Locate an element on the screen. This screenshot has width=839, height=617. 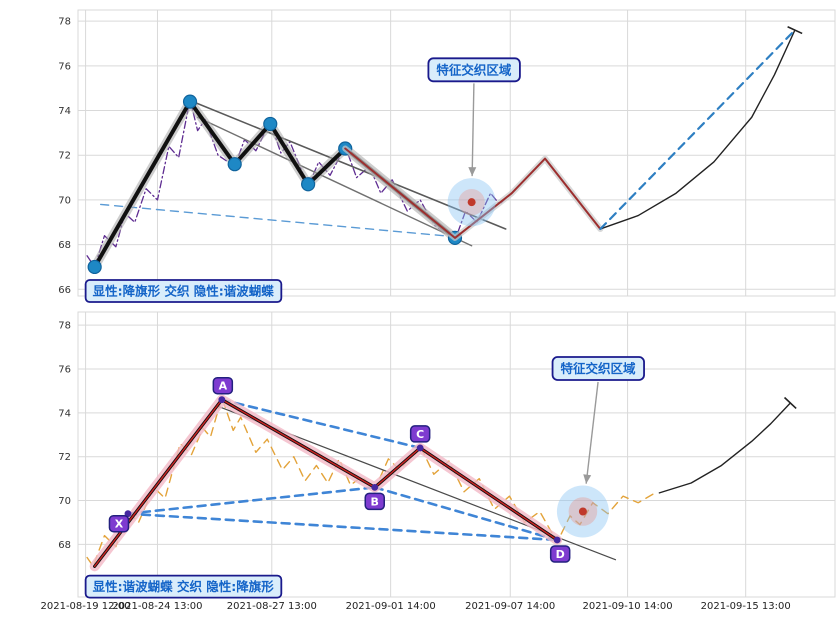
forecast-line-line is located at coordinates (697, 130).